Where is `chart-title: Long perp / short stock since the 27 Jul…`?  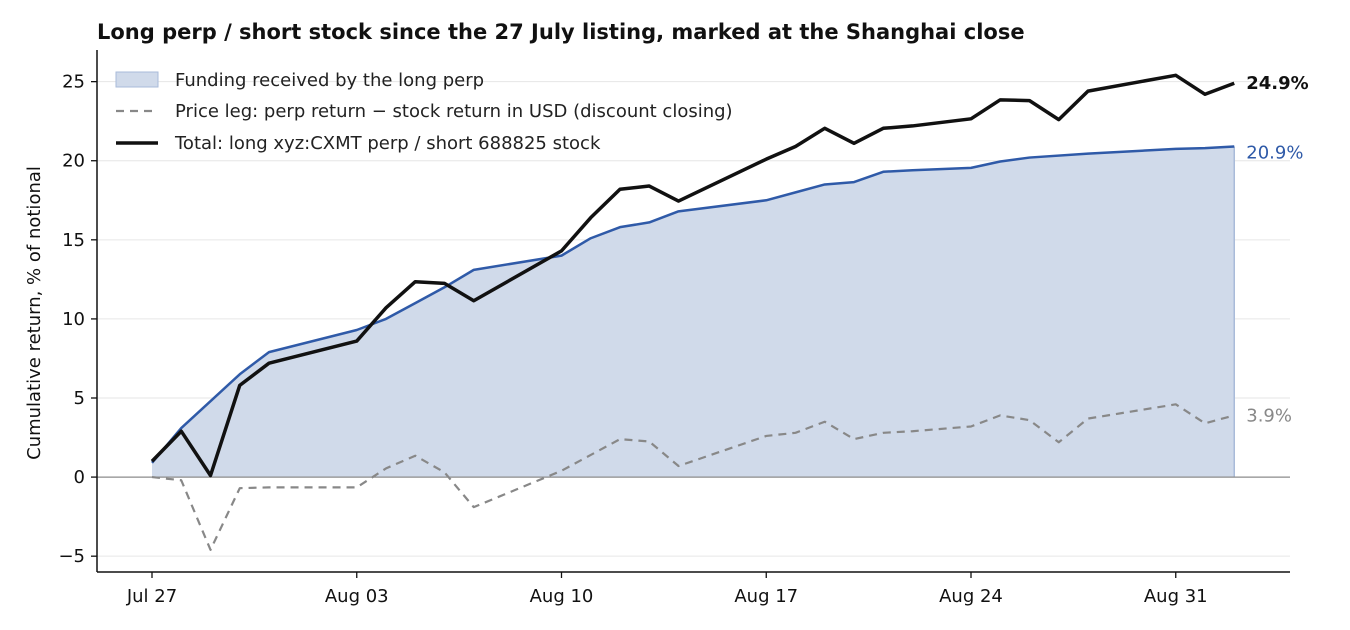
chart-title: Long perp / short stock since the 27 Jul… is located at coordinates (561, 32).